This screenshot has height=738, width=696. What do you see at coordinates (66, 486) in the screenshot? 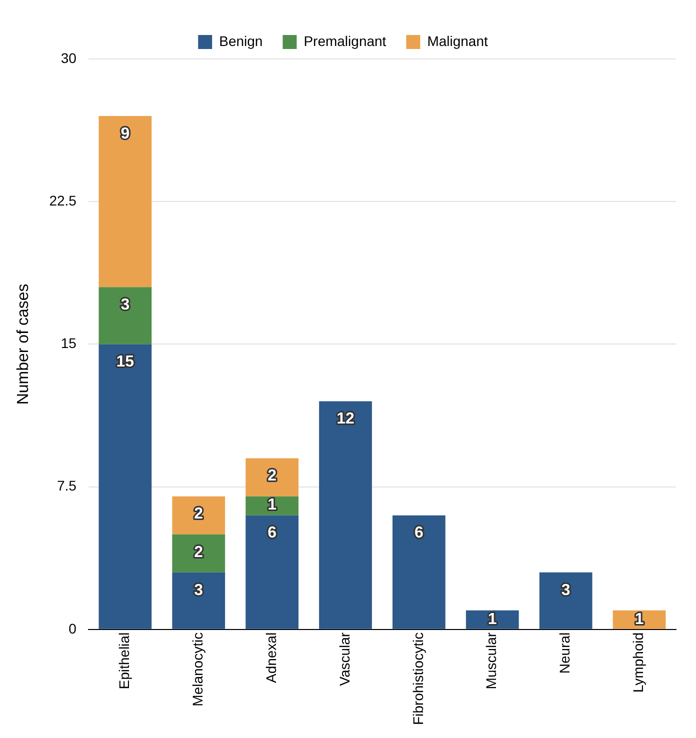
I see `y-tick-label: 7.5` at bounding box center [66, 486].